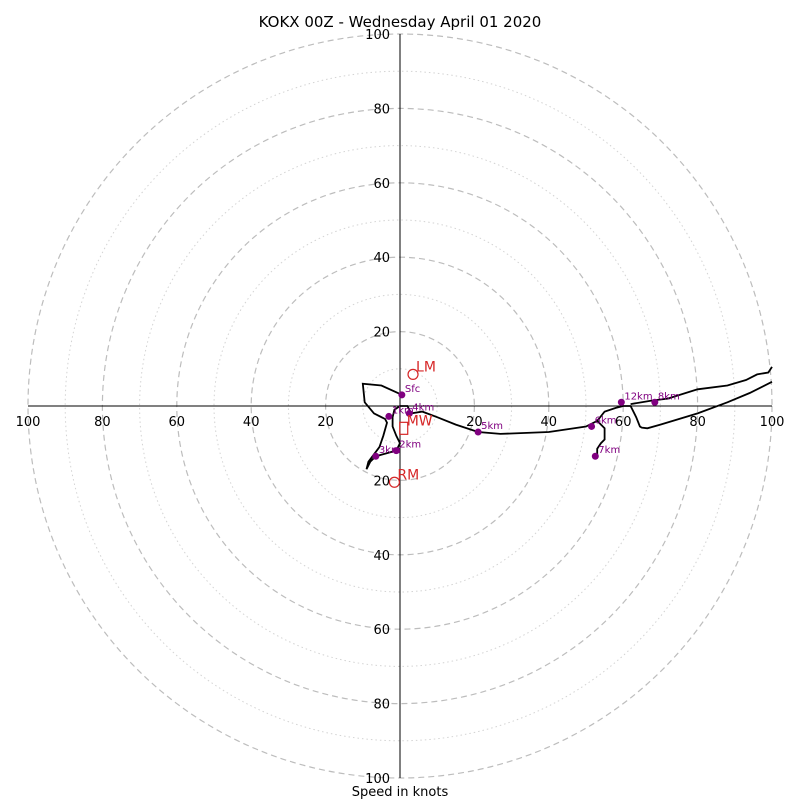 The height and width of the screenshot is (800, 800). I want to click on x-tick-labels: 100 80 60 40 20 20 40 60 80 100, so click(400, 422).